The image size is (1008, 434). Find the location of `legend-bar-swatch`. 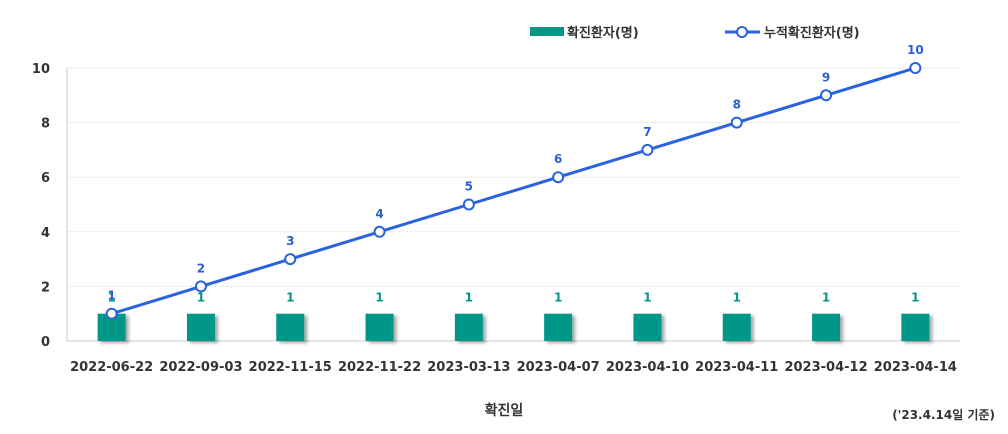

legend-bar-swatch is located at coordinates (547, 31).